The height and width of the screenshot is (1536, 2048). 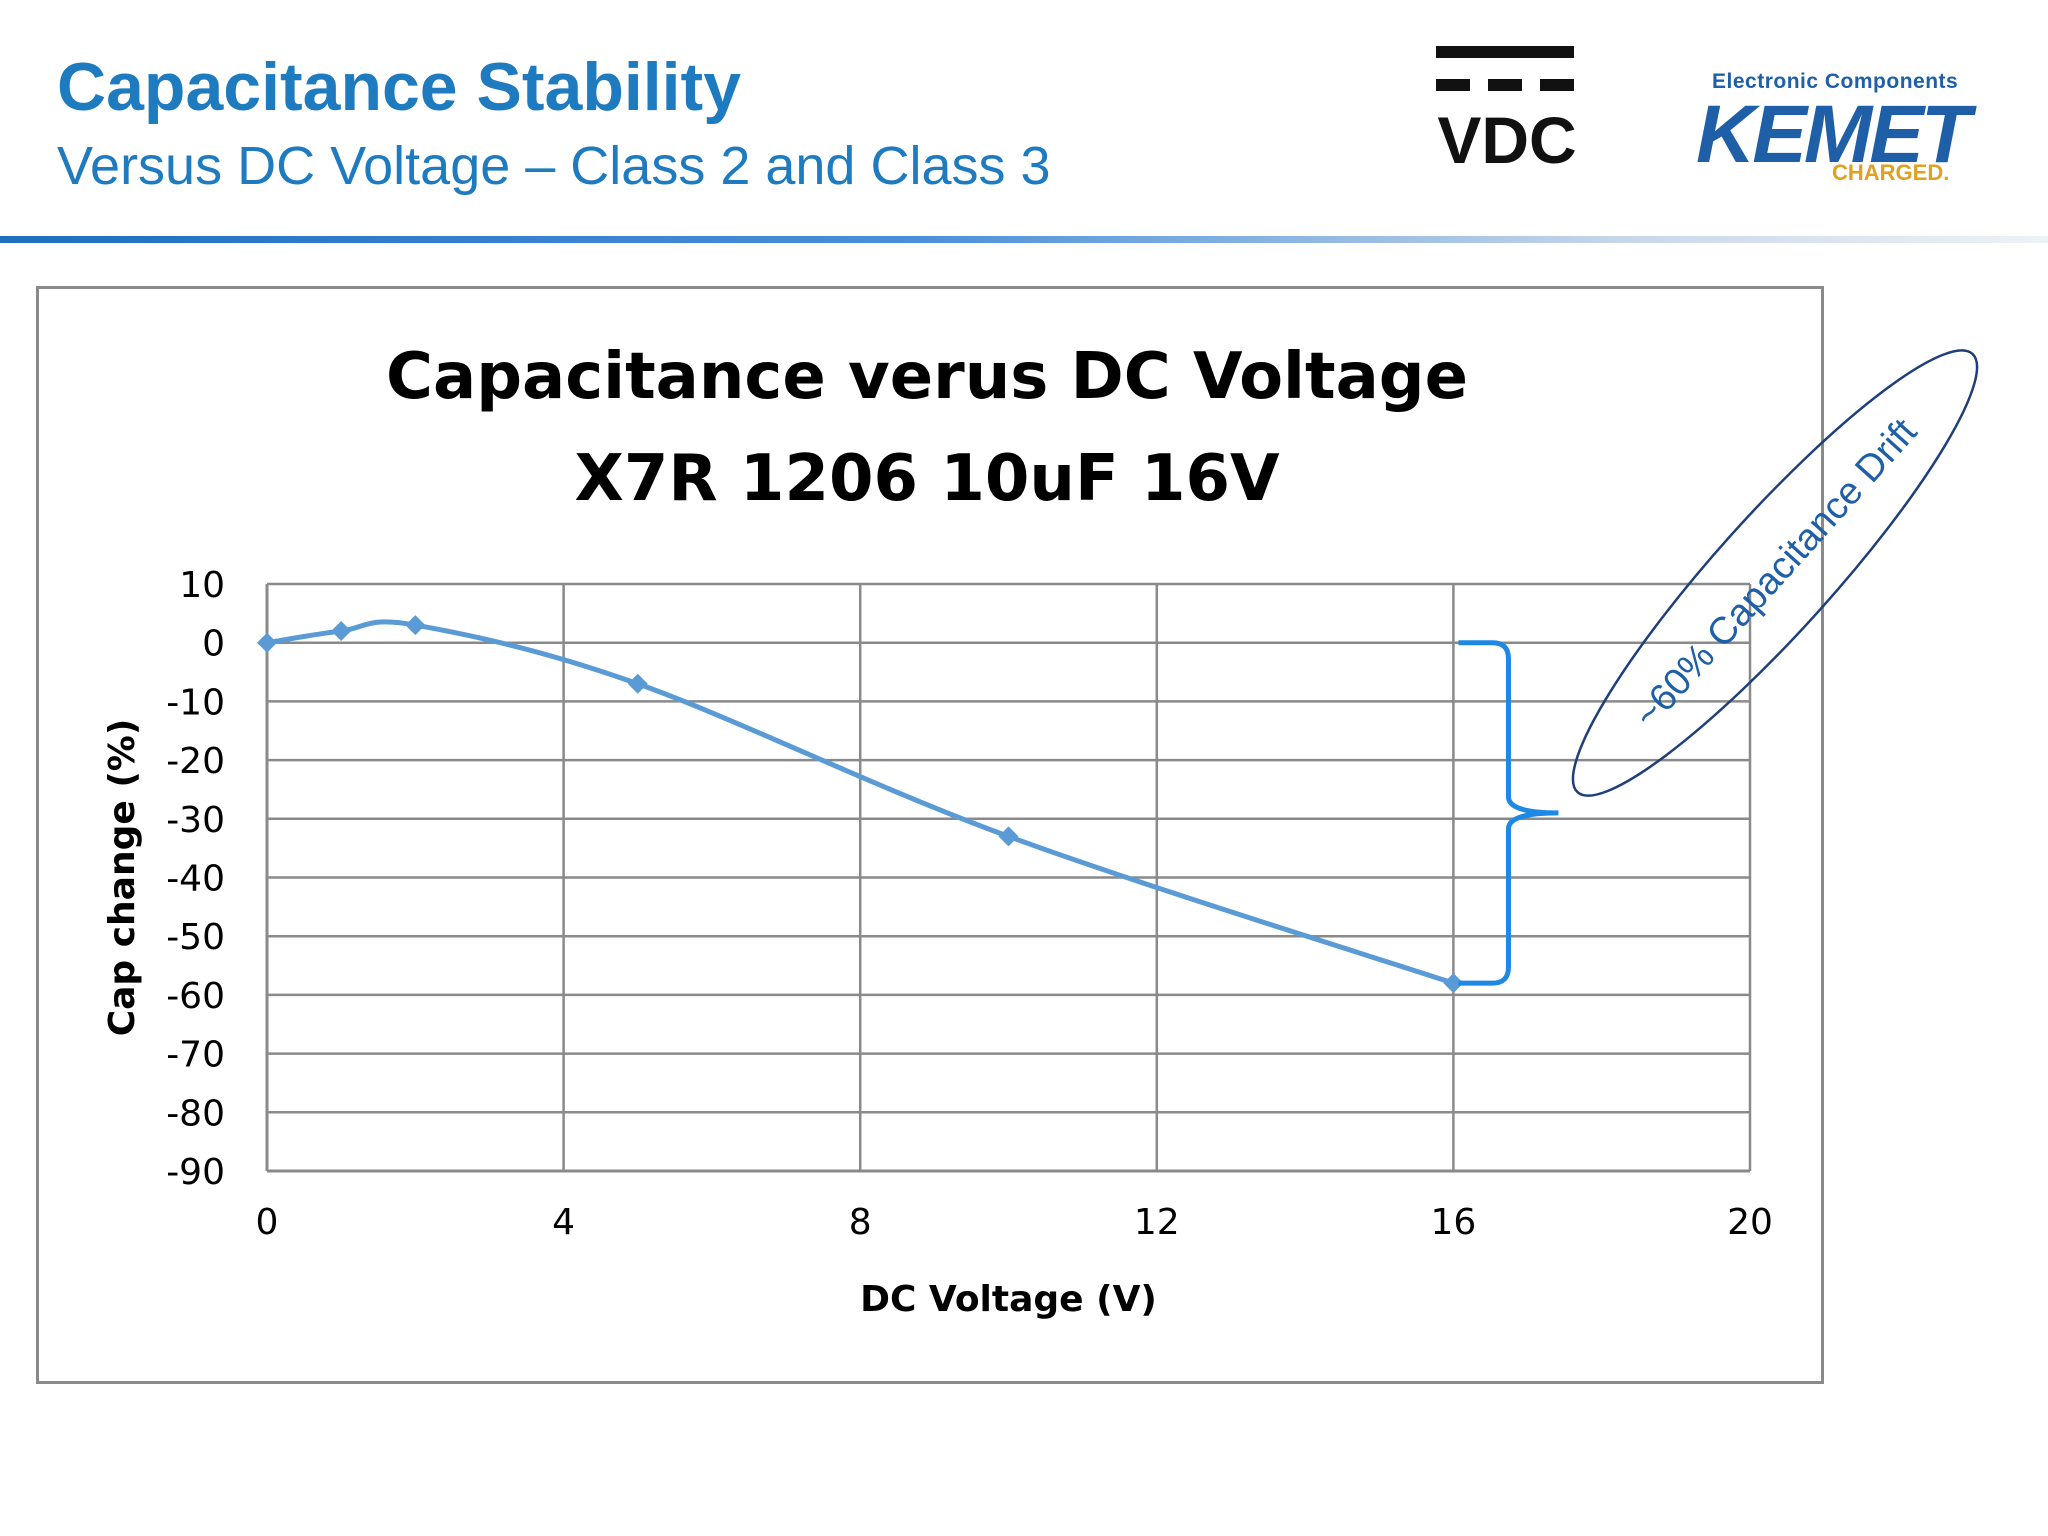 I want to click on x-axis-label: DC Voltage (V), so click(x=1008, y=1299).